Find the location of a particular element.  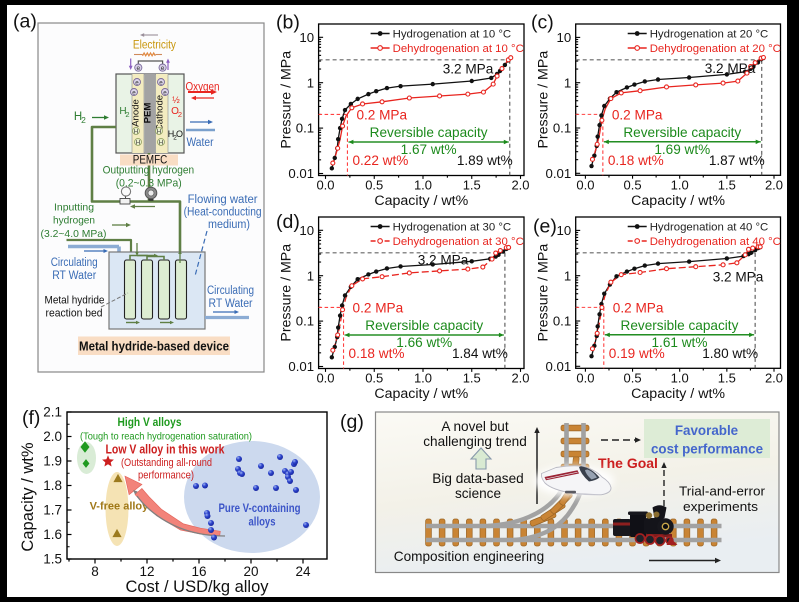

svg-text: A novel but is located at coordinates (474, 426).